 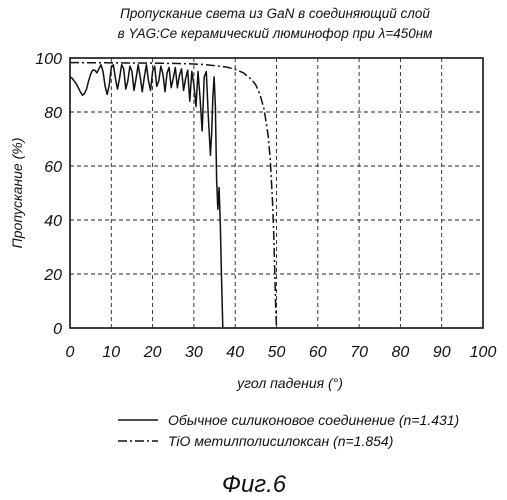 I want to click on x-tick-label: 60, so click(x=318, y=352).